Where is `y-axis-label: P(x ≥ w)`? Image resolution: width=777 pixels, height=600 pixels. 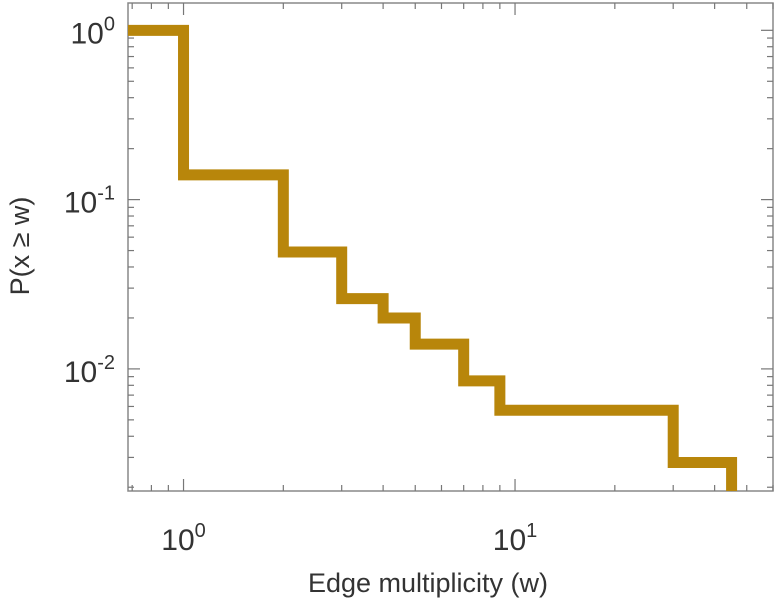
y-axis-label: P(x ≥ w) is located at coordinates (20, 246).